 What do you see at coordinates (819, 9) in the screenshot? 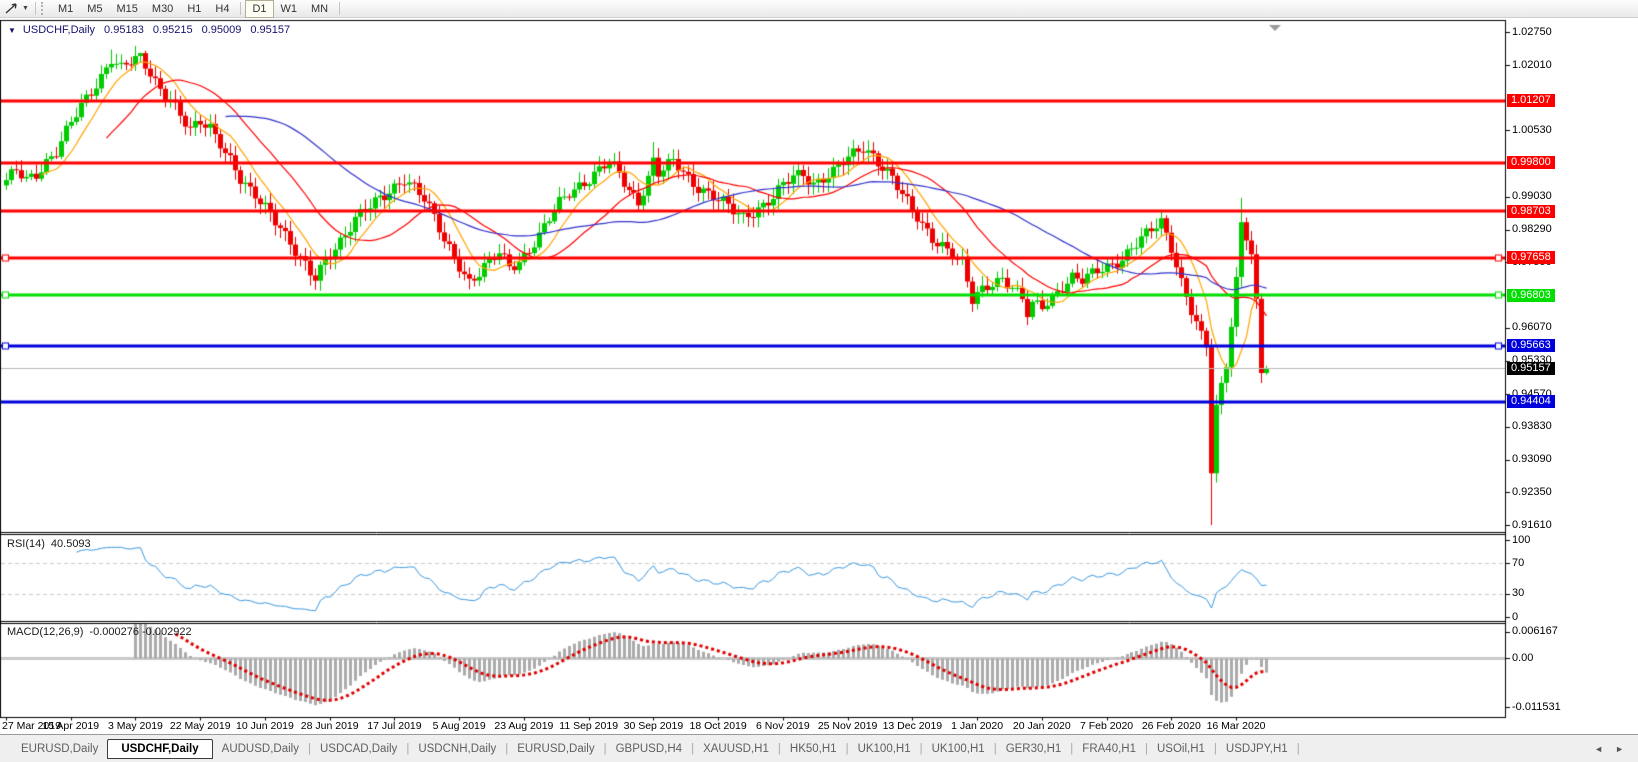
I see `timeframe-toolbar: ▼ M1 M5 M15 M30 H1 H4 D1 W1 MN` at bounding box center [819, 9].